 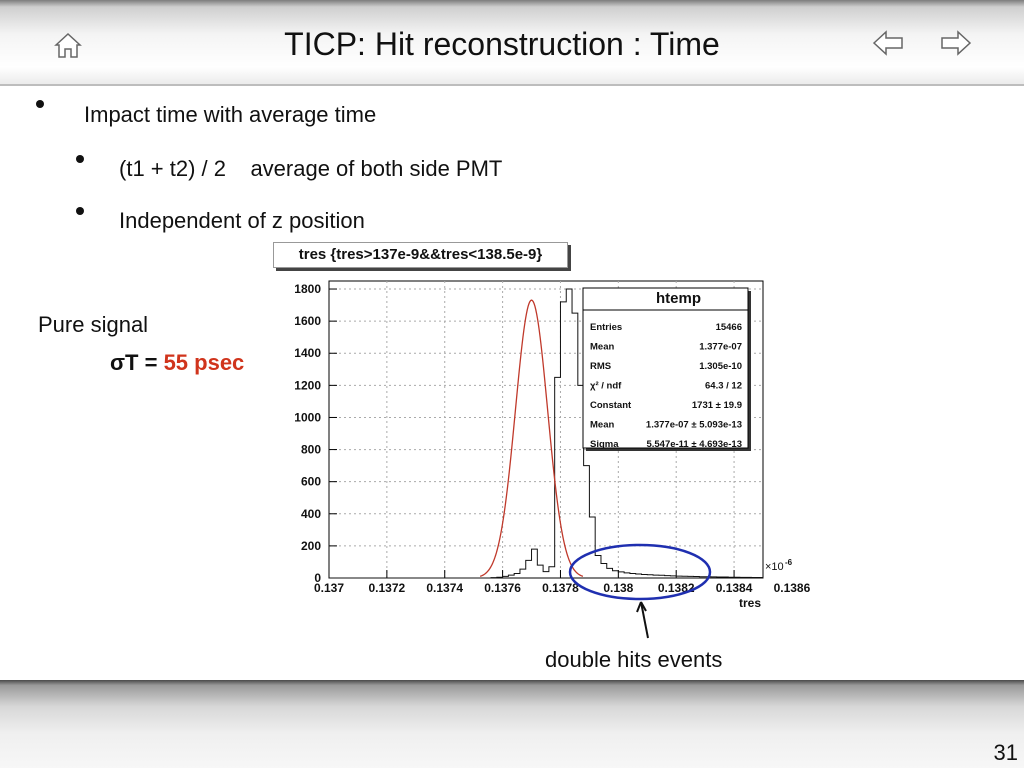 I want to click on header-bar: TICP: Hit reconstruction : Time, so click(x=512, y=43).